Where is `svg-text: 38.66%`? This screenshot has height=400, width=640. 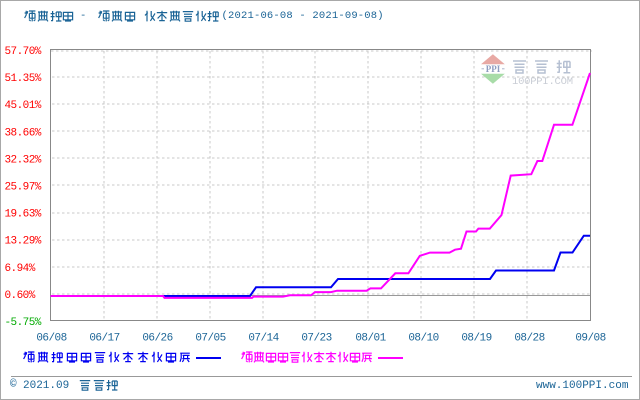 svg-text: 38.66% is located at coordinates (23, 133).